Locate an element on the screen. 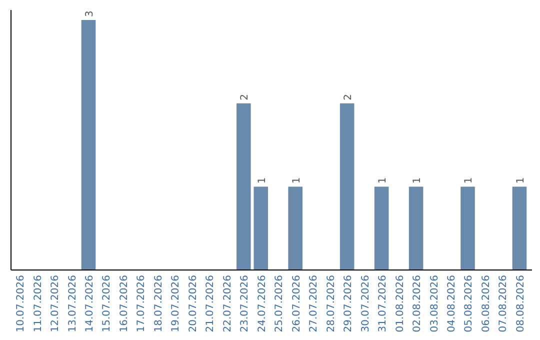  x-tick-label: 02.08.2026 is located at coordinates (418, 303).